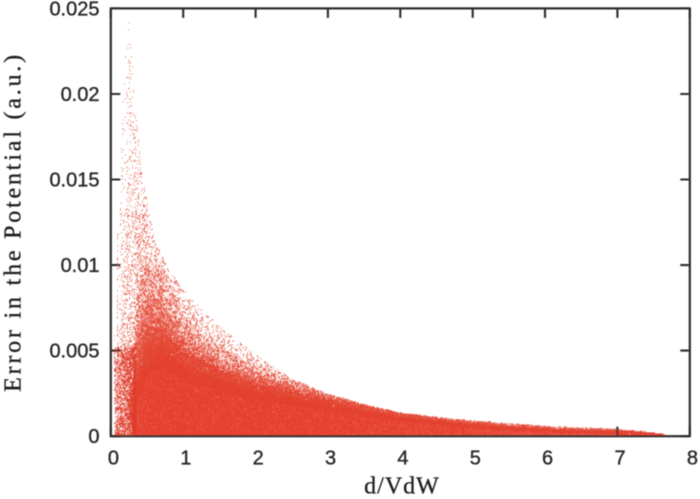 The width and height of the screenshot is (700, 499). I want to click on svg-text: 0.01, so click(80, 266).